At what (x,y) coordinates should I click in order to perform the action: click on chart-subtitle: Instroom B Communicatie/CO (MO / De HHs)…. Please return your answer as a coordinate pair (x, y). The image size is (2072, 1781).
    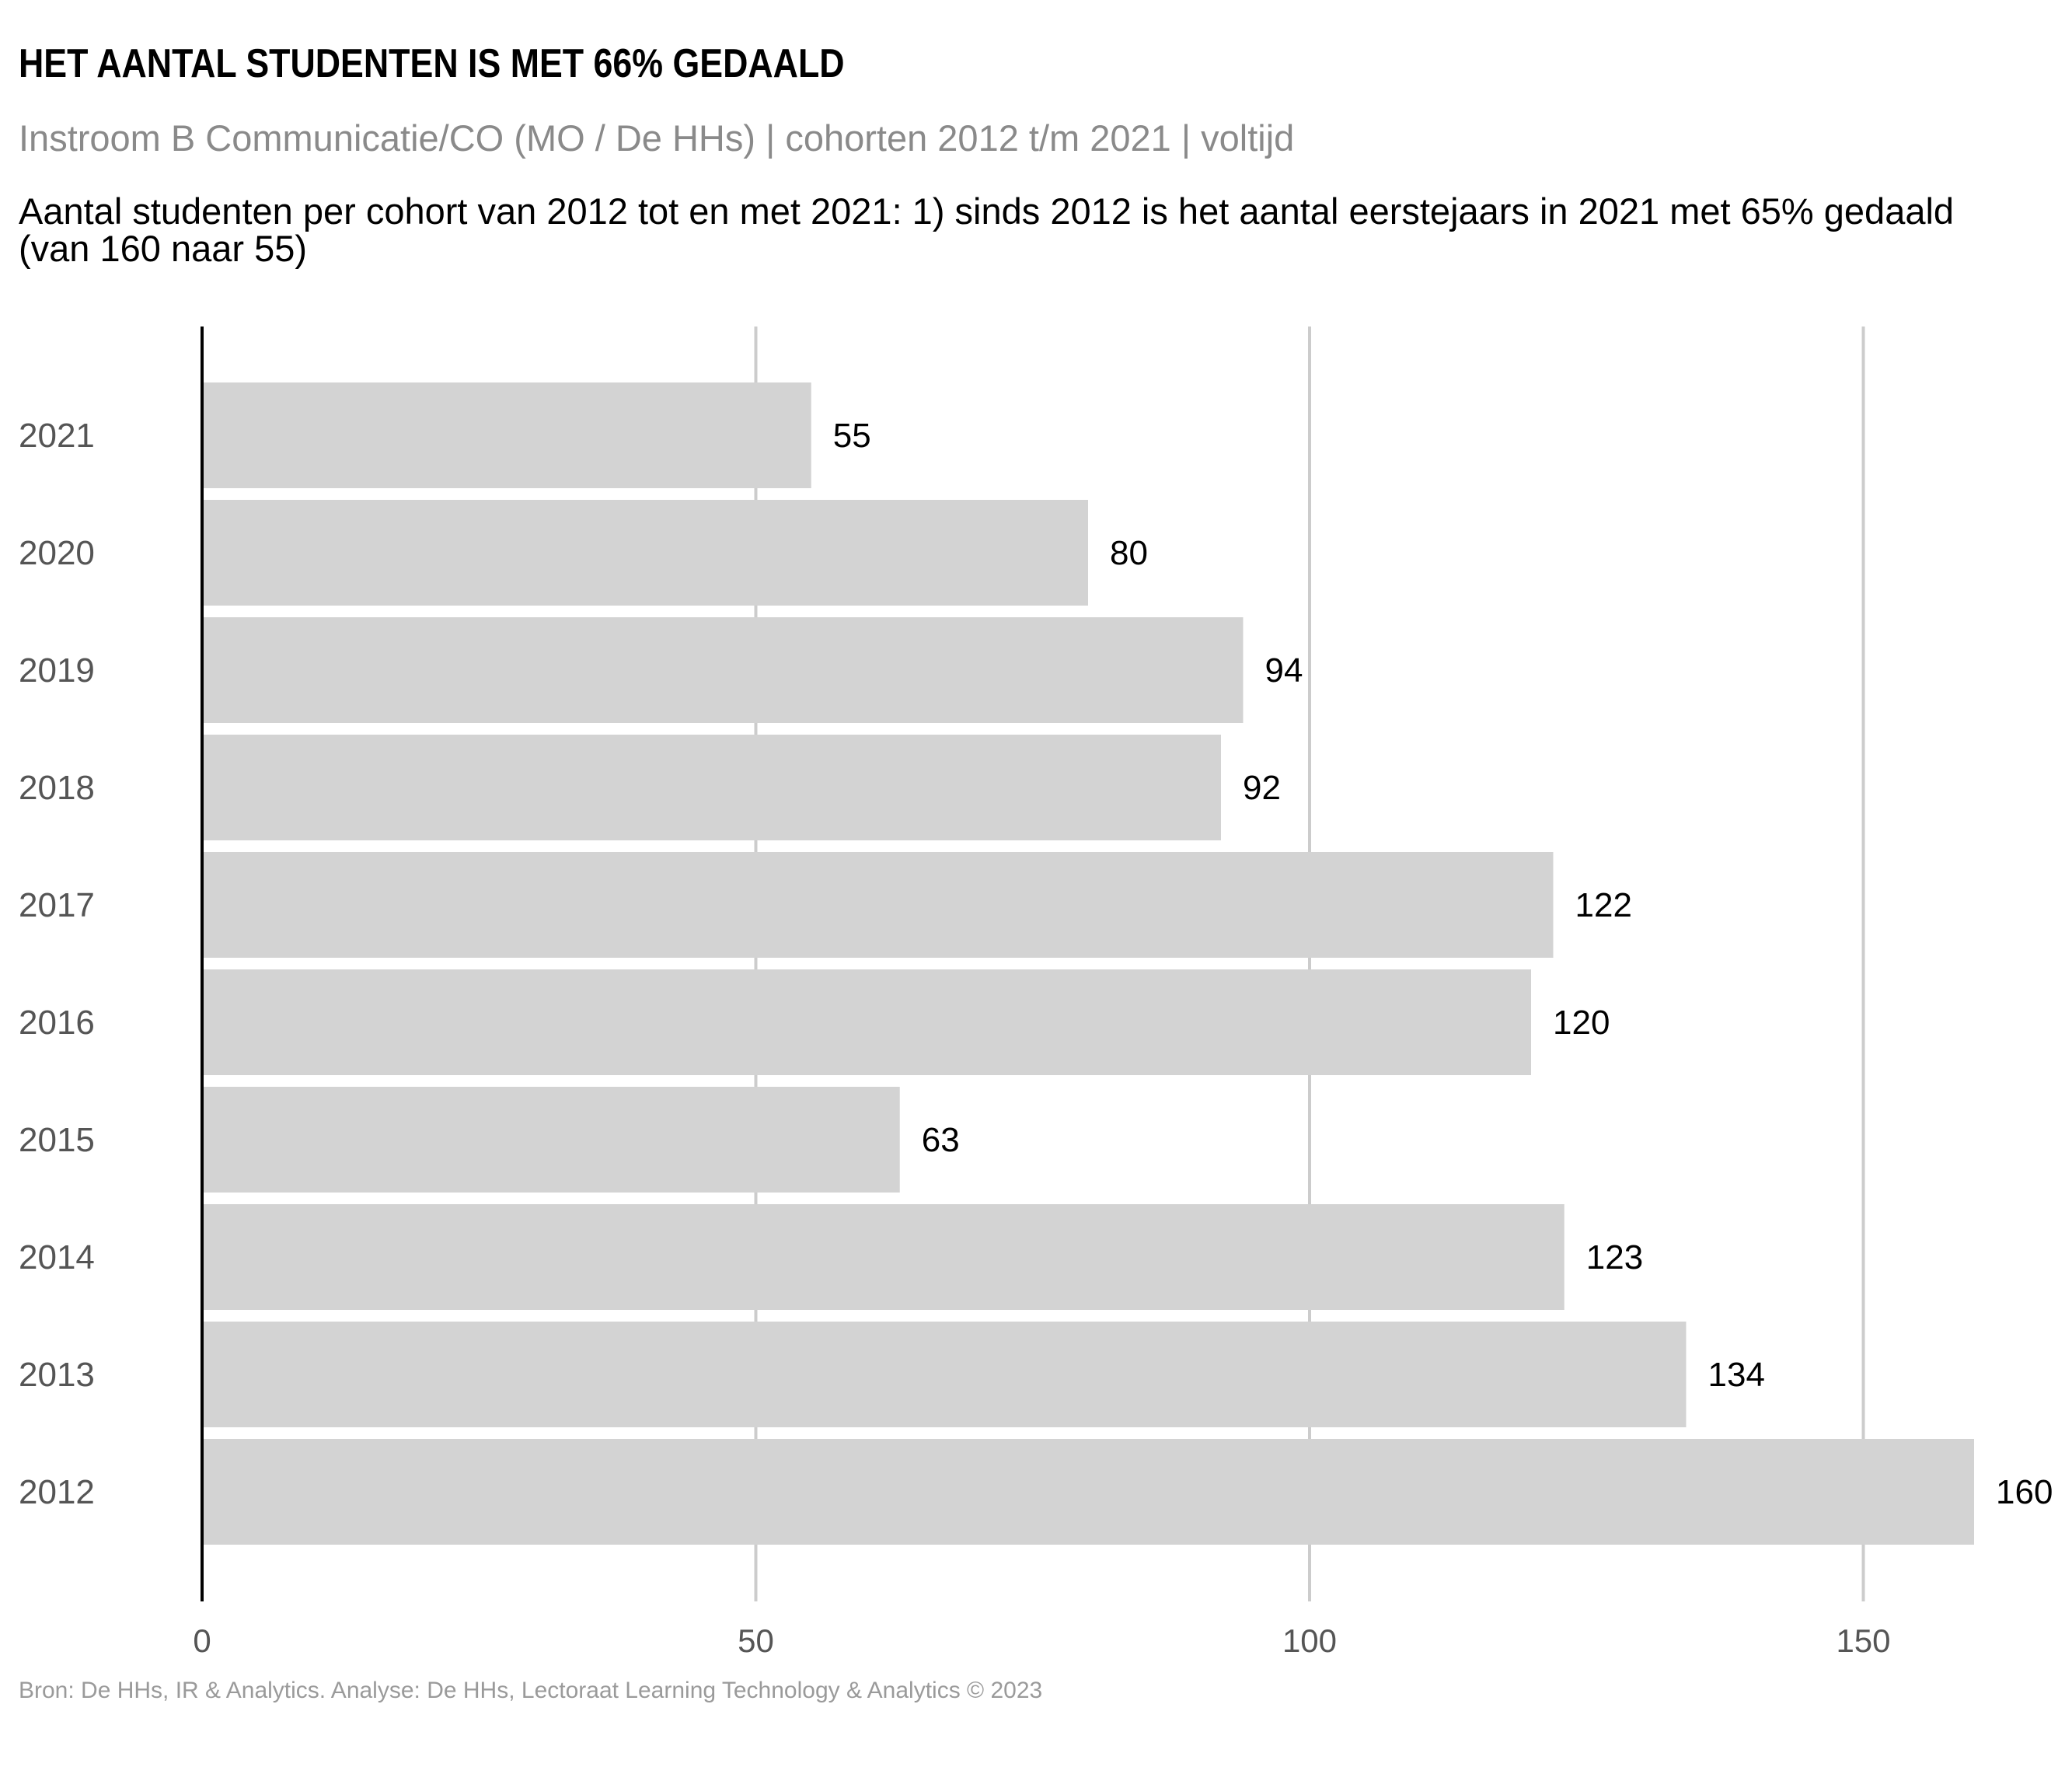
    Looking at the image, I should click on (657, 138).